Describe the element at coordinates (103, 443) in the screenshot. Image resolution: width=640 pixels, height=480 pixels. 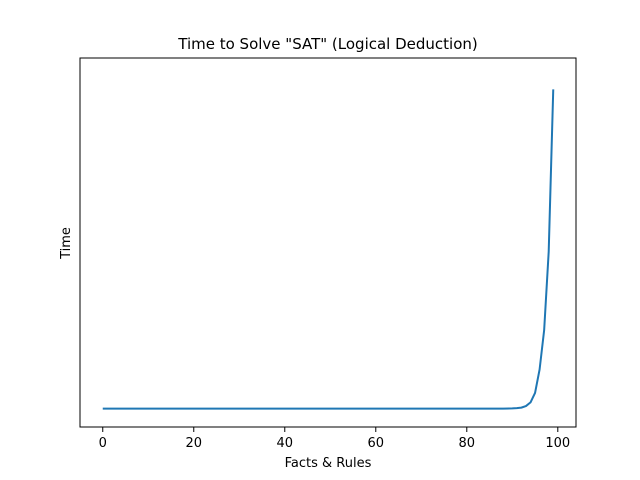
I see `x-tick-label: 0` at that location.